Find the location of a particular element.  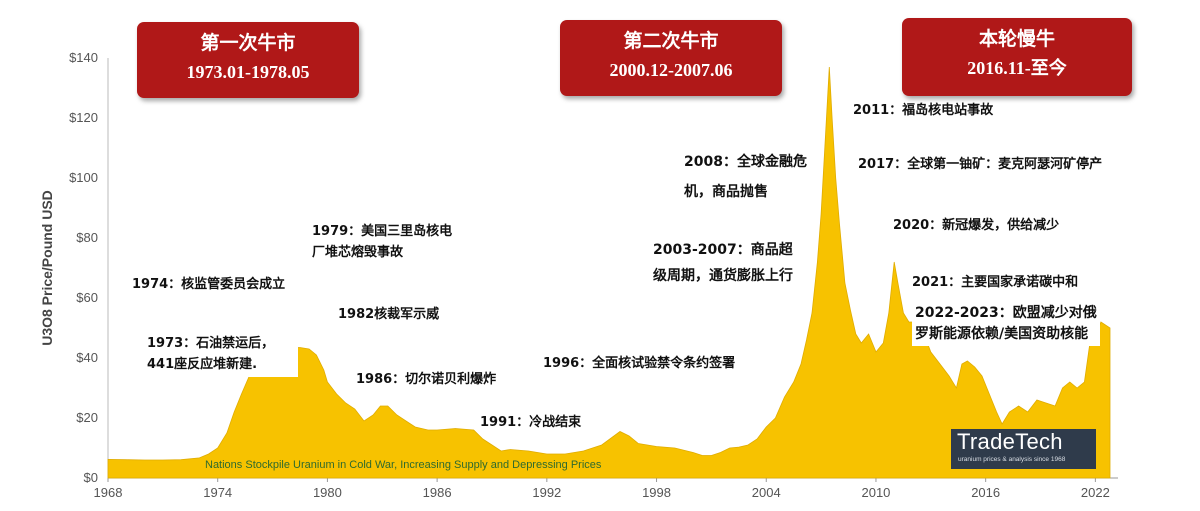

x-tick-label: 2022 is located at coordinates (1095, 492).